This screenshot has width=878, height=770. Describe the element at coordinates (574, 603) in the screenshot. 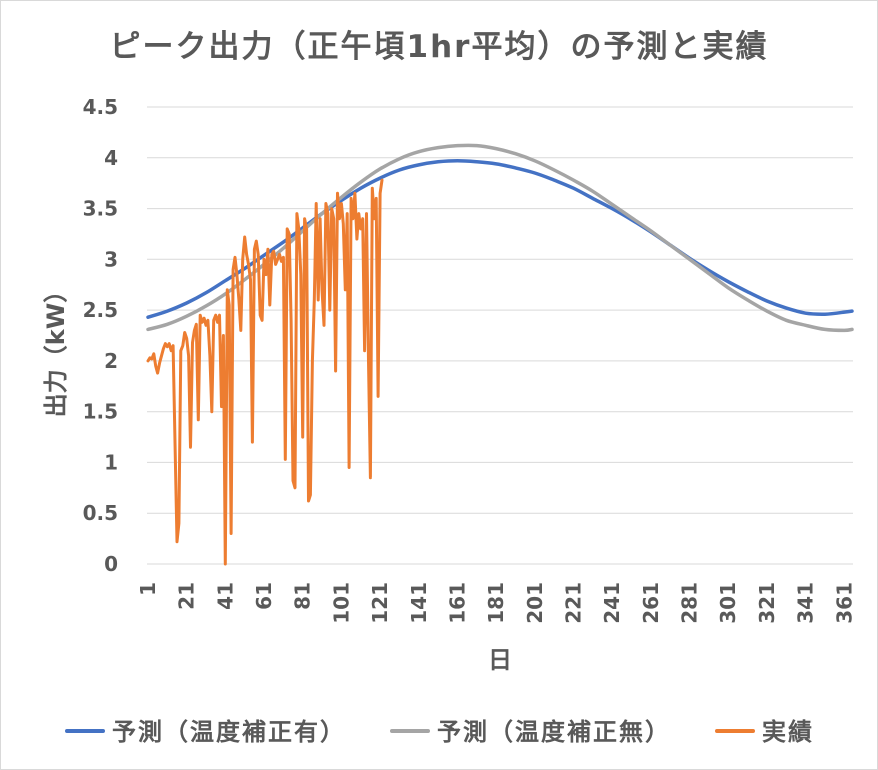

I see `x-tick-label: 221` at that location.